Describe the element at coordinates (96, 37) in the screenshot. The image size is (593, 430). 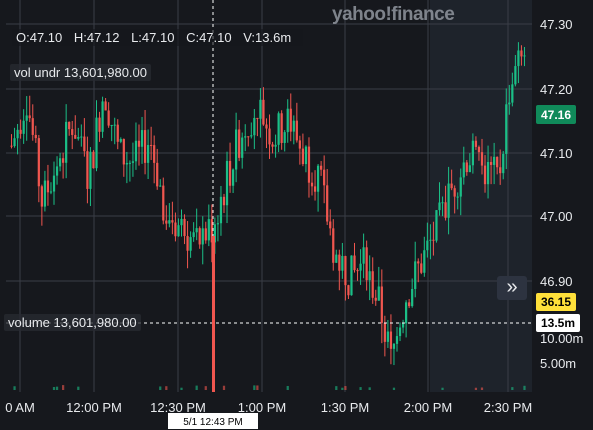
I see `high-value: H:47.12` at that location.